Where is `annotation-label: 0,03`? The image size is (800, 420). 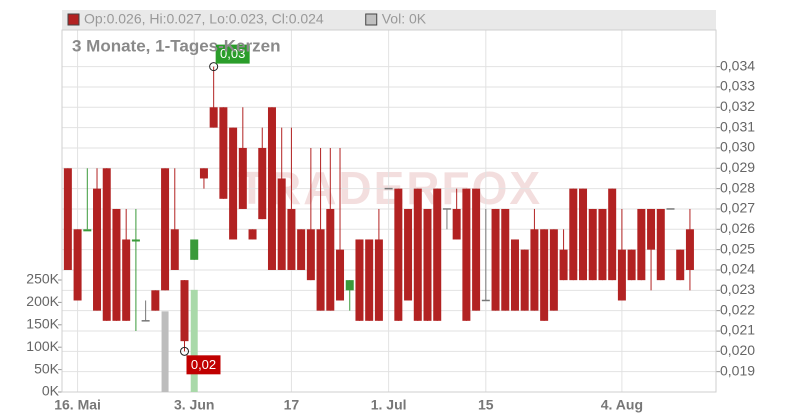 annotation-label: 0,03 is located at coordinates (232, 53).